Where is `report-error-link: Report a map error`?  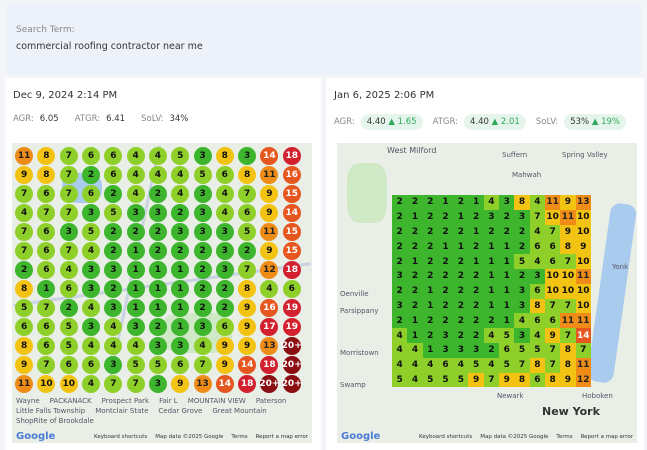
report-error-link: Report a map error is located at coordinates (281, 436).